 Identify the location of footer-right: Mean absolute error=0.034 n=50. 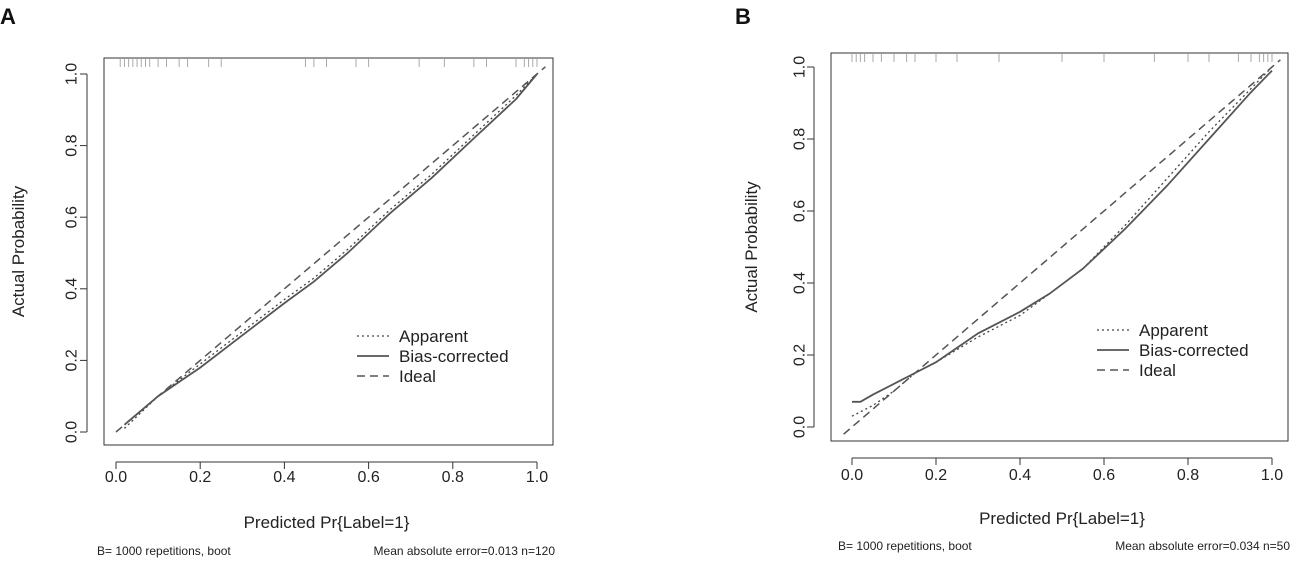
(1202, 546).